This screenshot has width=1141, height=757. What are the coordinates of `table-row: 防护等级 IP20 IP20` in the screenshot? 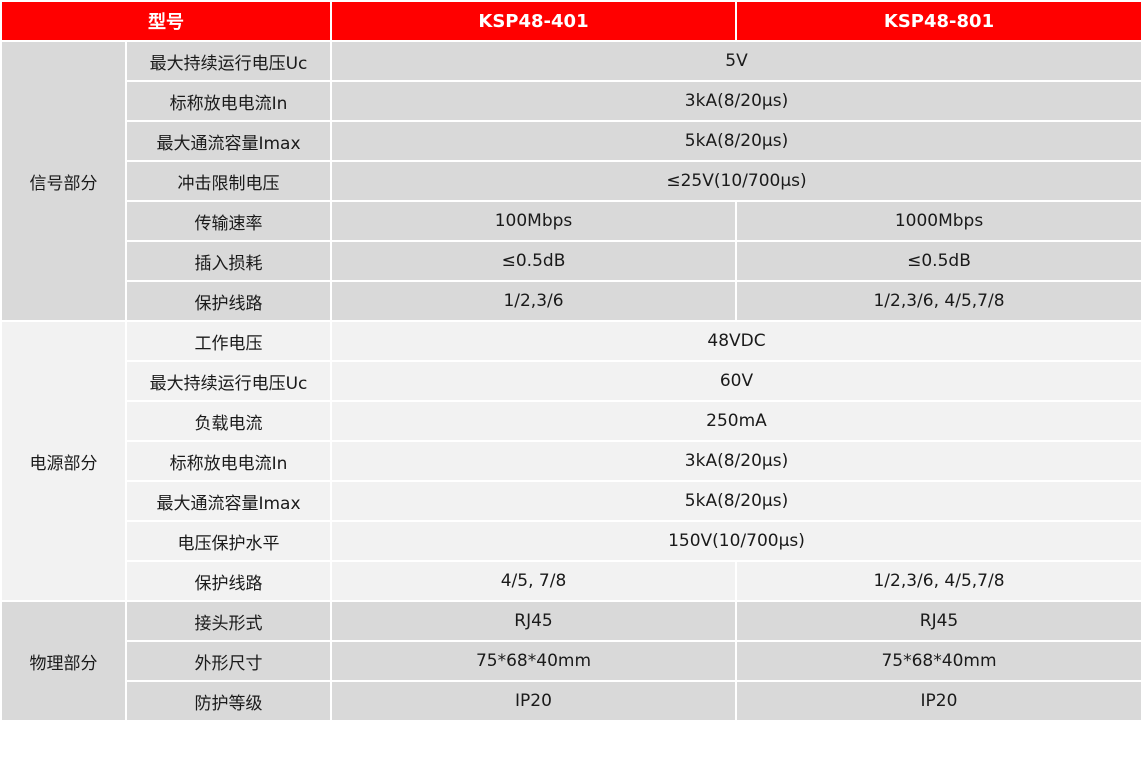 It's located at (571, 701).